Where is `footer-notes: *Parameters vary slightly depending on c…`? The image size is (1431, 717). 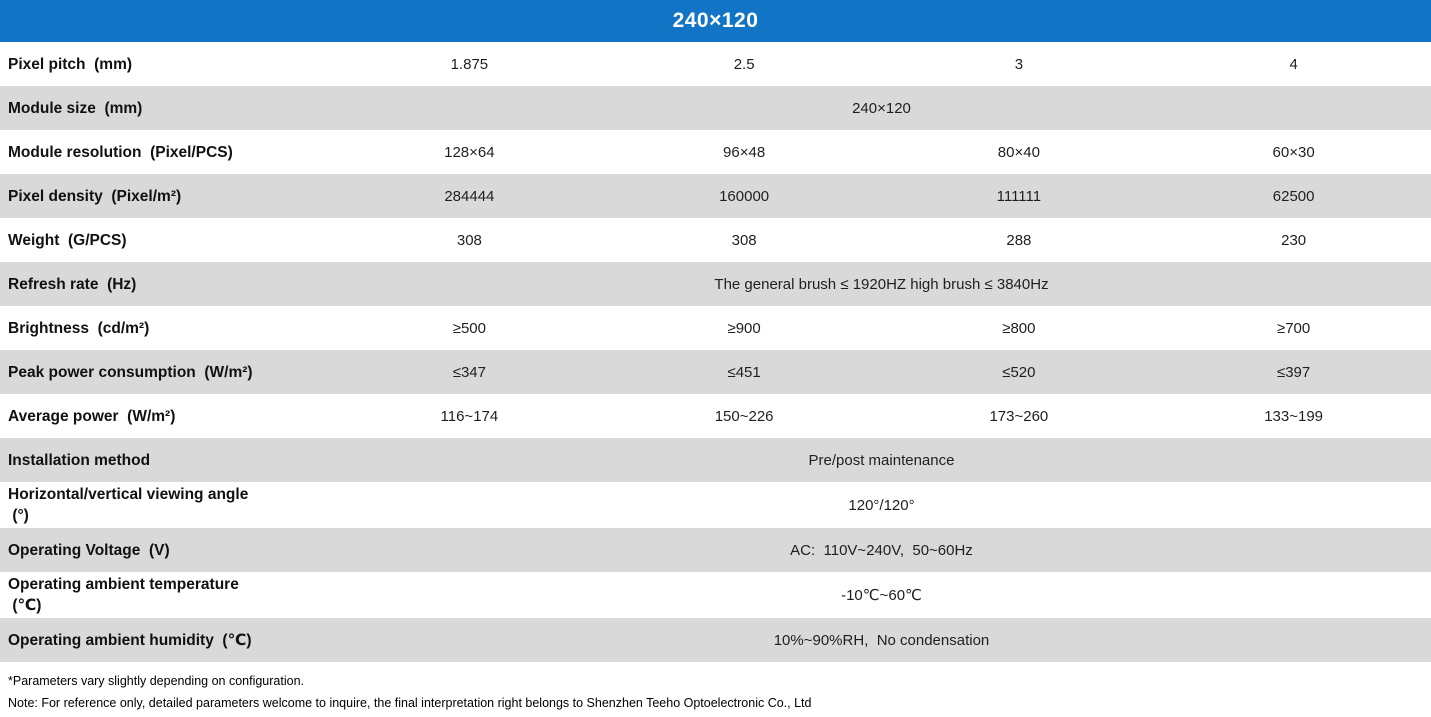
footer-notes: *Parameters vary slightly depending on c… is located at coordinates (715, 688).